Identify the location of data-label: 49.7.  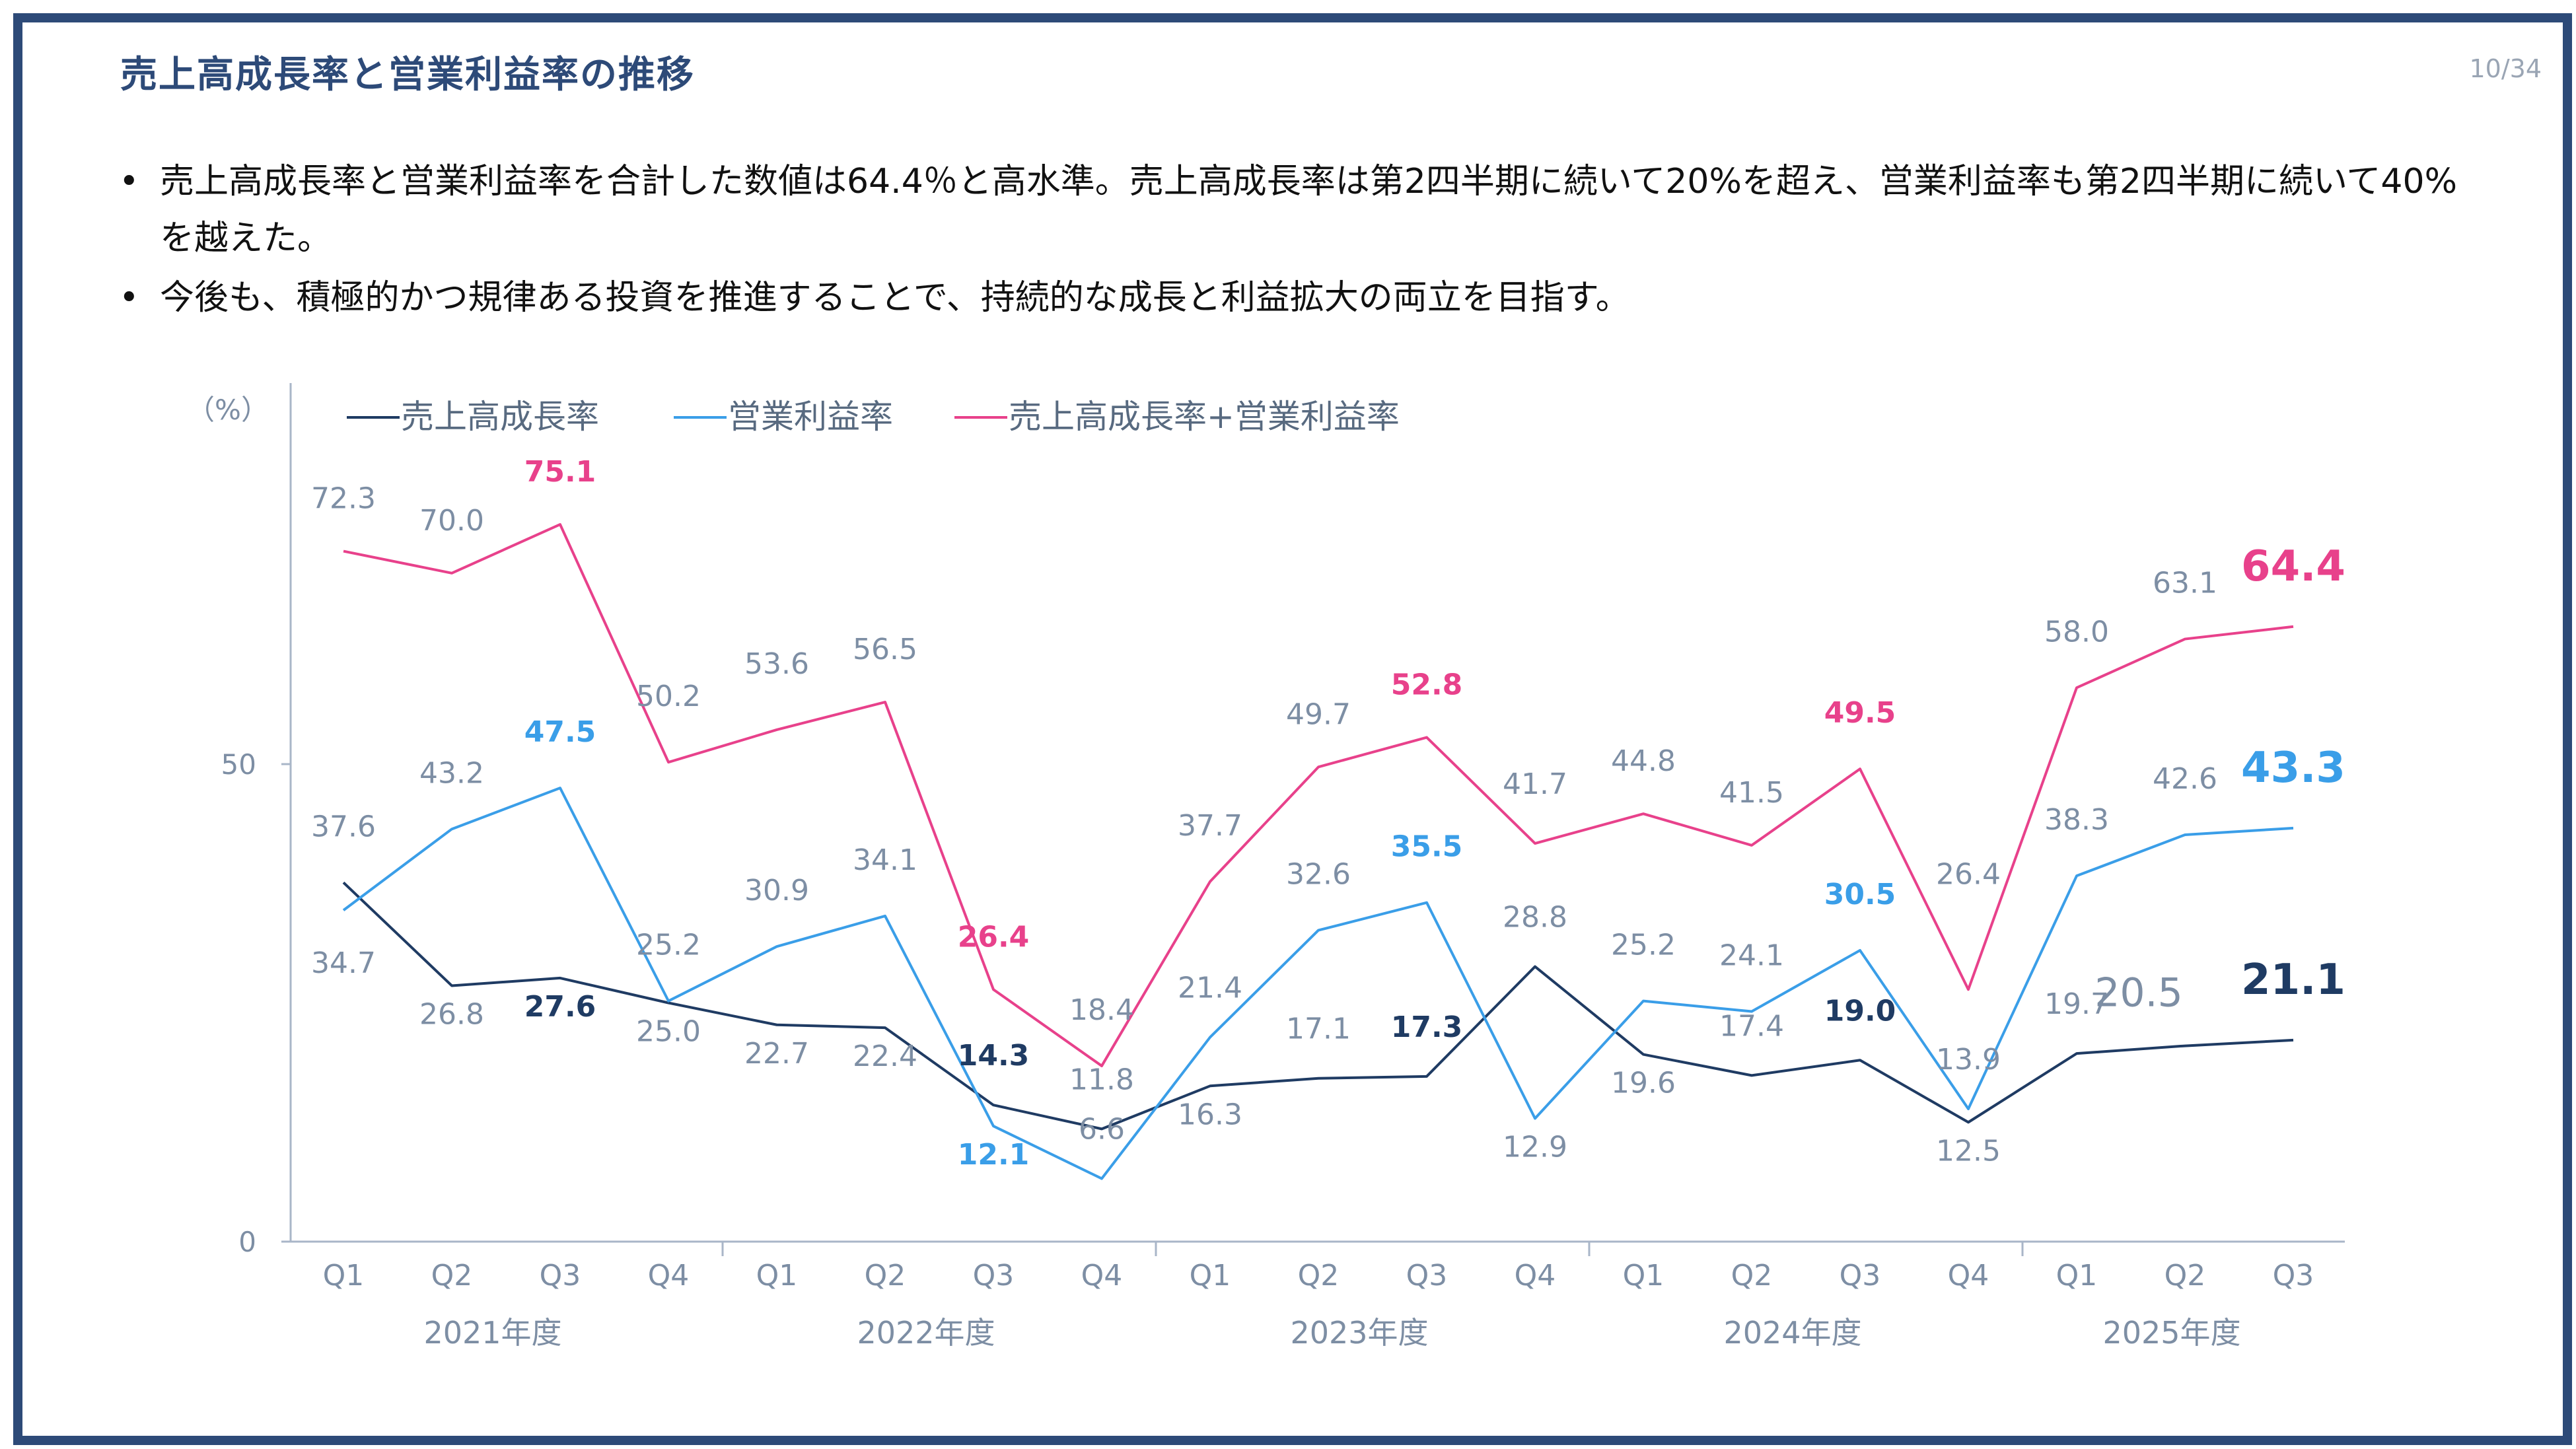
(1318, 714).